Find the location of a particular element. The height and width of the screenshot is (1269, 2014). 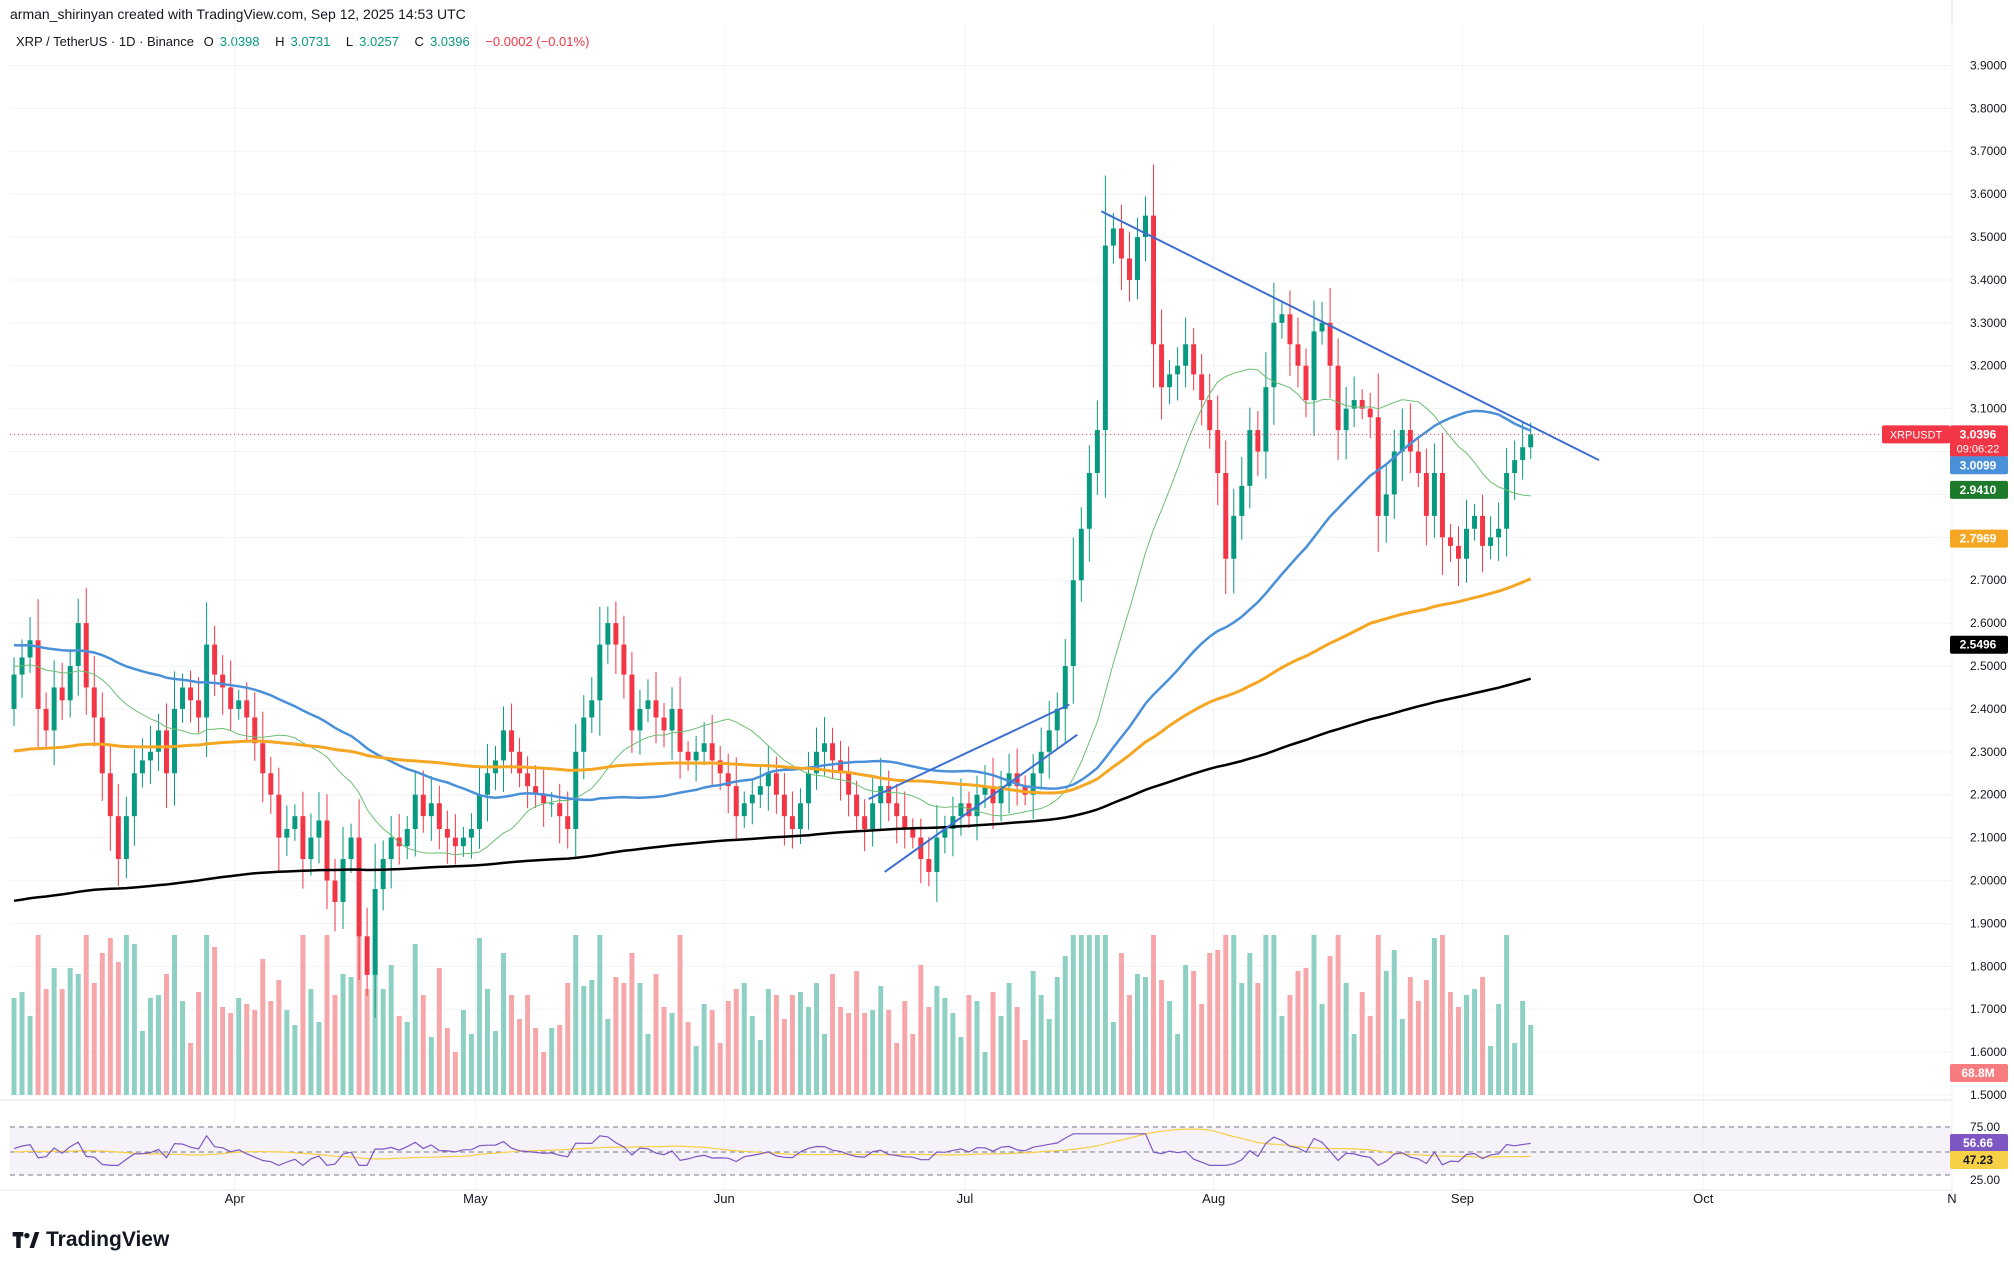

rsi-tick-label: 25.00 is located at coordinates (1985, 1180).